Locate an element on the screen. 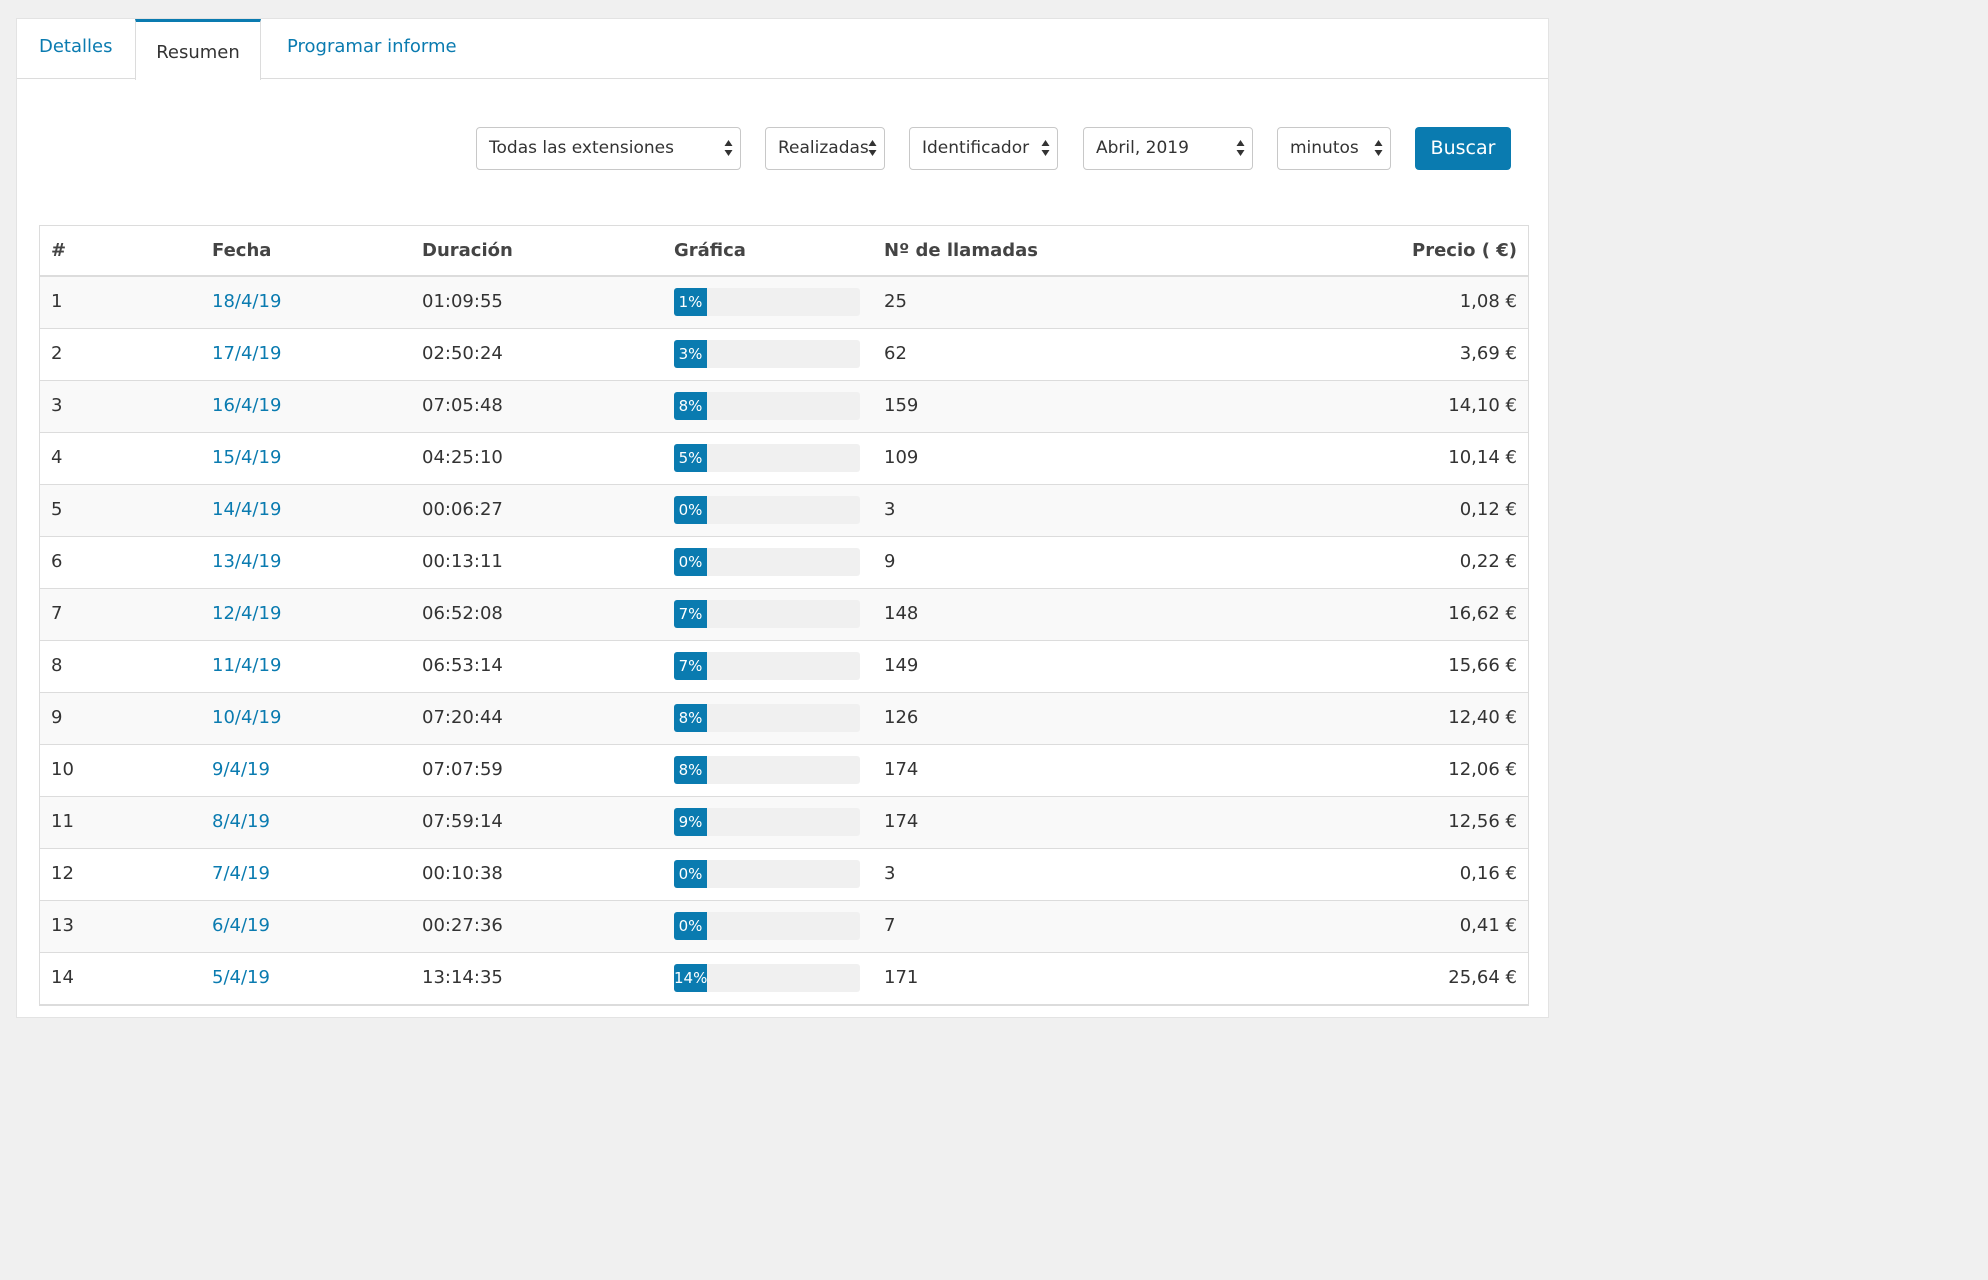  fecha-link: 15/4/19 is located at coordinates (247, 457).